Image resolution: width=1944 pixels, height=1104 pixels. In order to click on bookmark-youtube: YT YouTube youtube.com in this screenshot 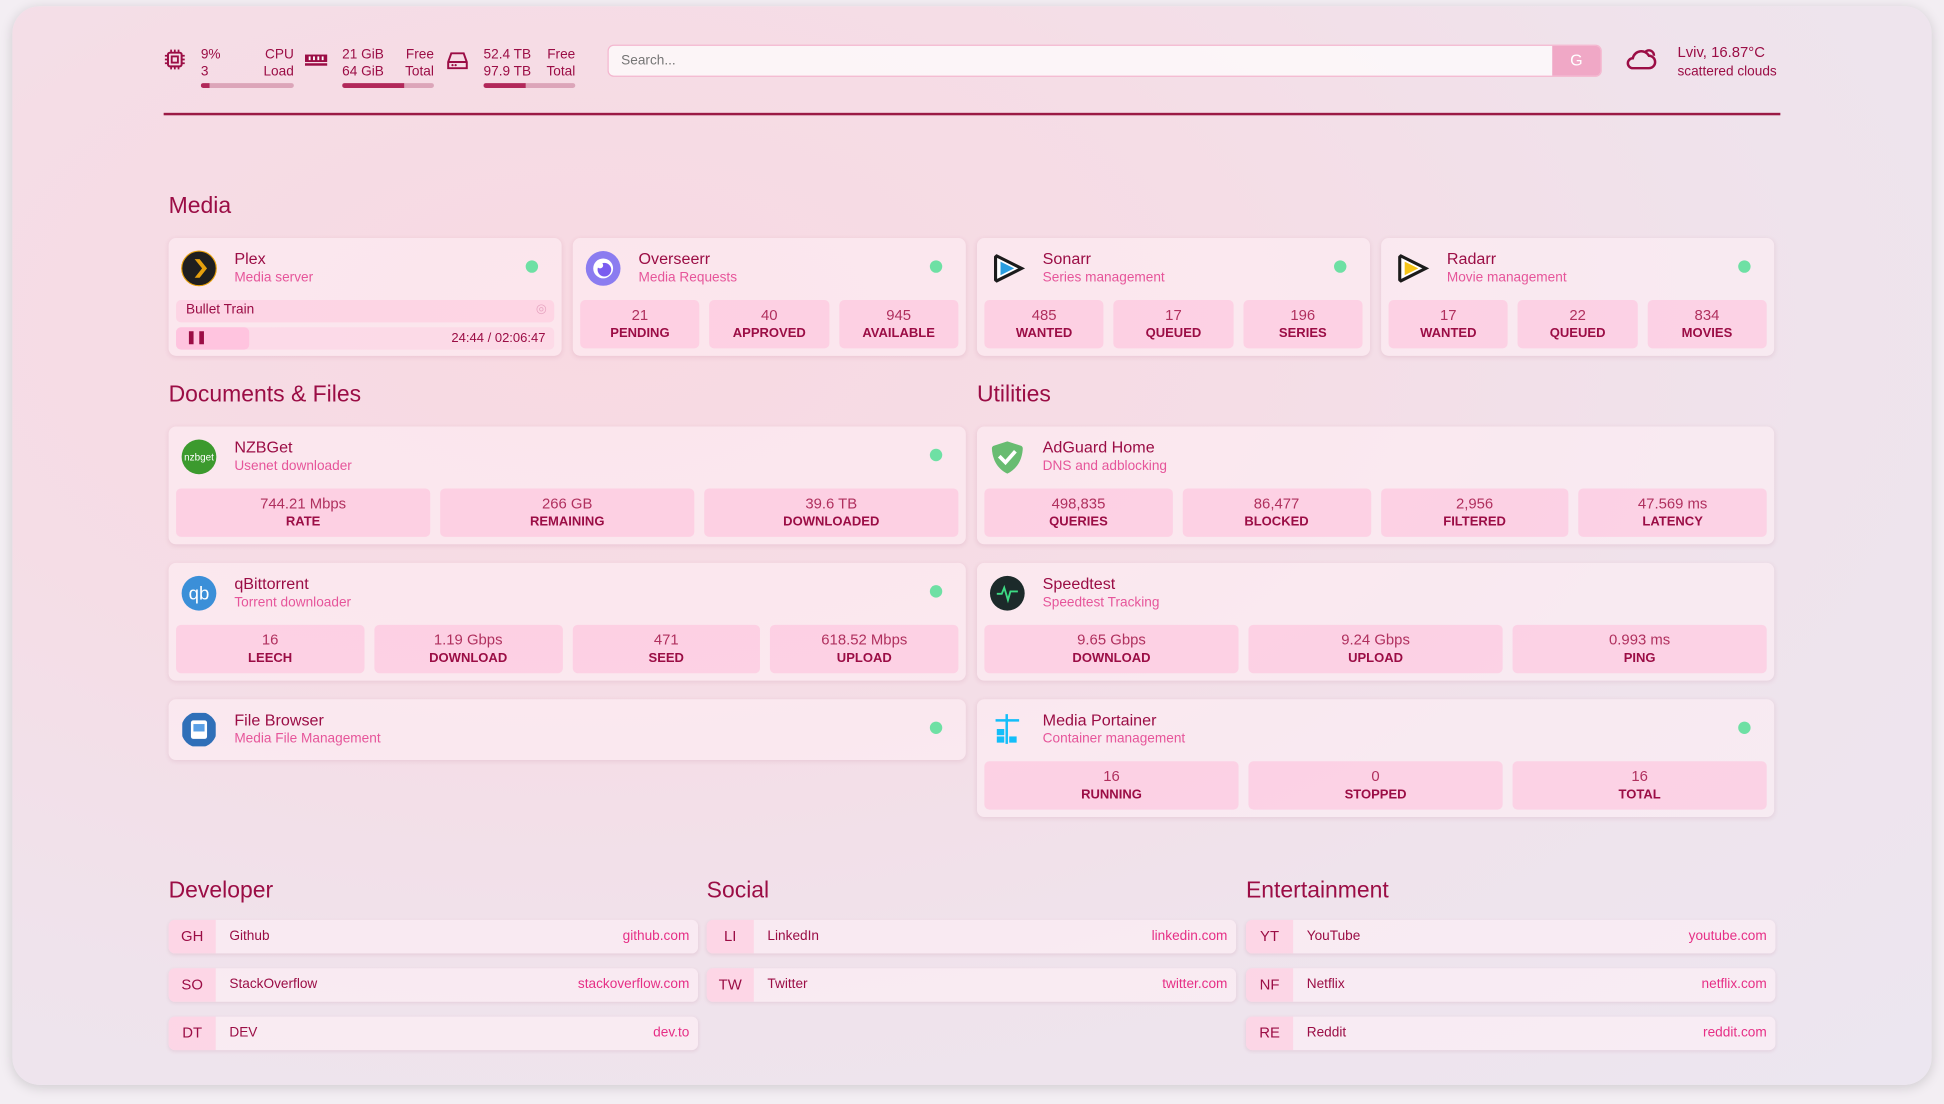, I will do `click(1510, 936)`.